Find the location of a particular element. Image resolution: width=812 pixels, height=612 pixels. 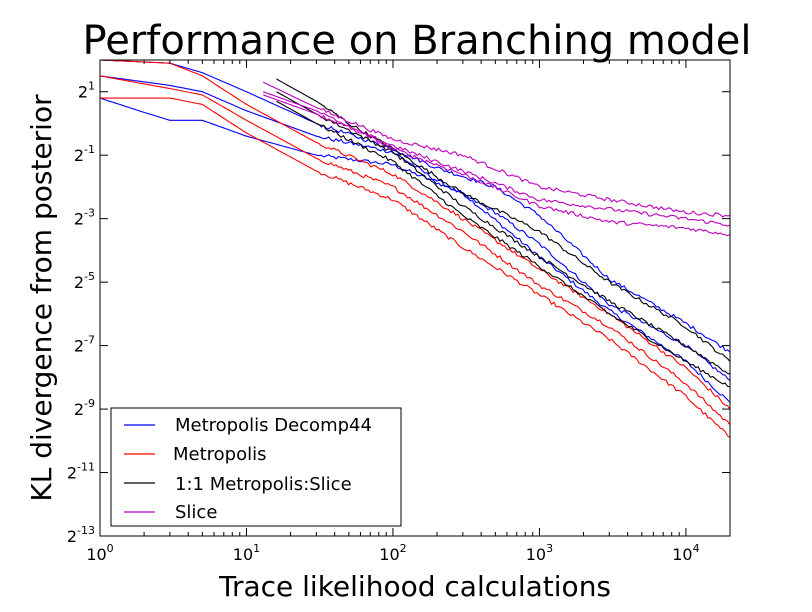

legend-label-metropolis-slice: 1:1 Metropolis:Slice is located at coordinates (263, 484).